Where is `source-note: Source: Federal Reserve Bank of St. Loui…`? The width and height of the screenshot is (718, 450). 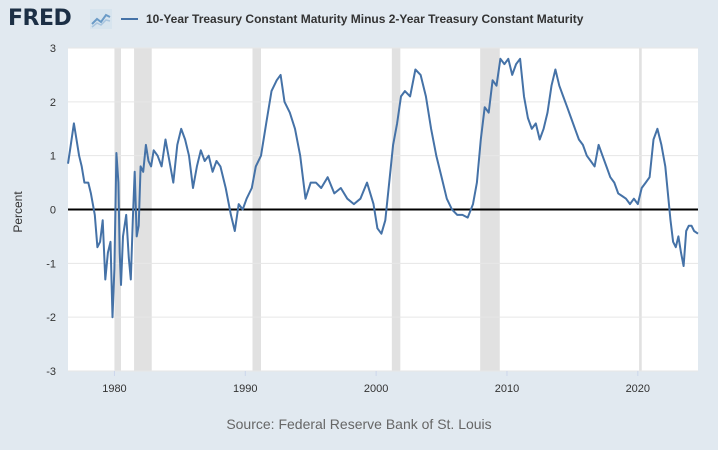
source-note: Source: Federal Reserve Bank of St. Loui… is located at coordinates (359, 424).